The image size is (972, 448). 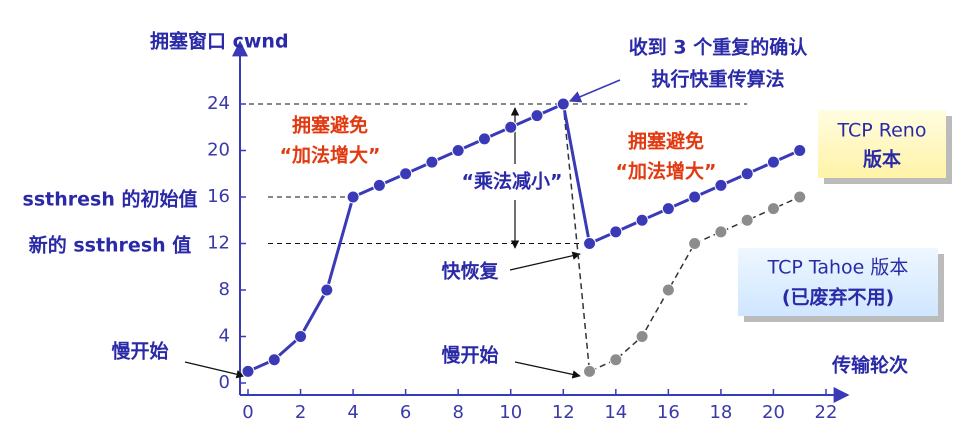 What do you see at coordinates (470, 271) in the screenshot?
I see `annotation: 快恢复` at bounding box center [470, 271].